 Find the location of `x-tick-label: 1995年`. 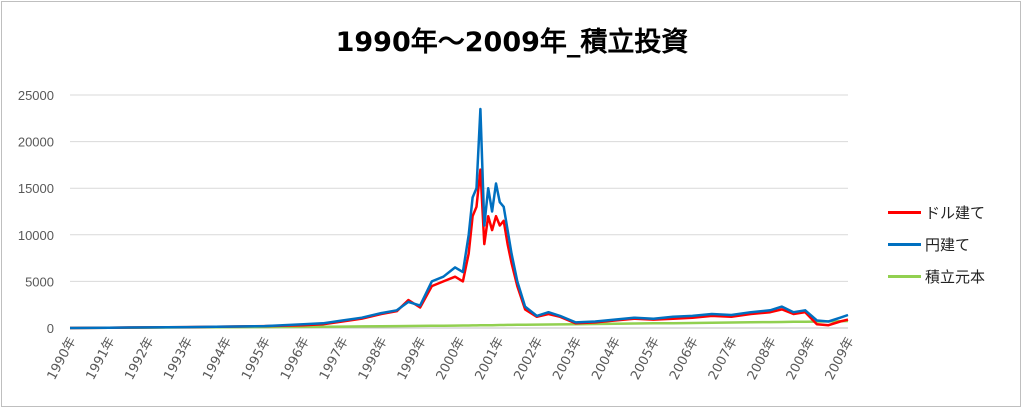

x-tick-label: 1995年 is located at coordinates (256, 359).